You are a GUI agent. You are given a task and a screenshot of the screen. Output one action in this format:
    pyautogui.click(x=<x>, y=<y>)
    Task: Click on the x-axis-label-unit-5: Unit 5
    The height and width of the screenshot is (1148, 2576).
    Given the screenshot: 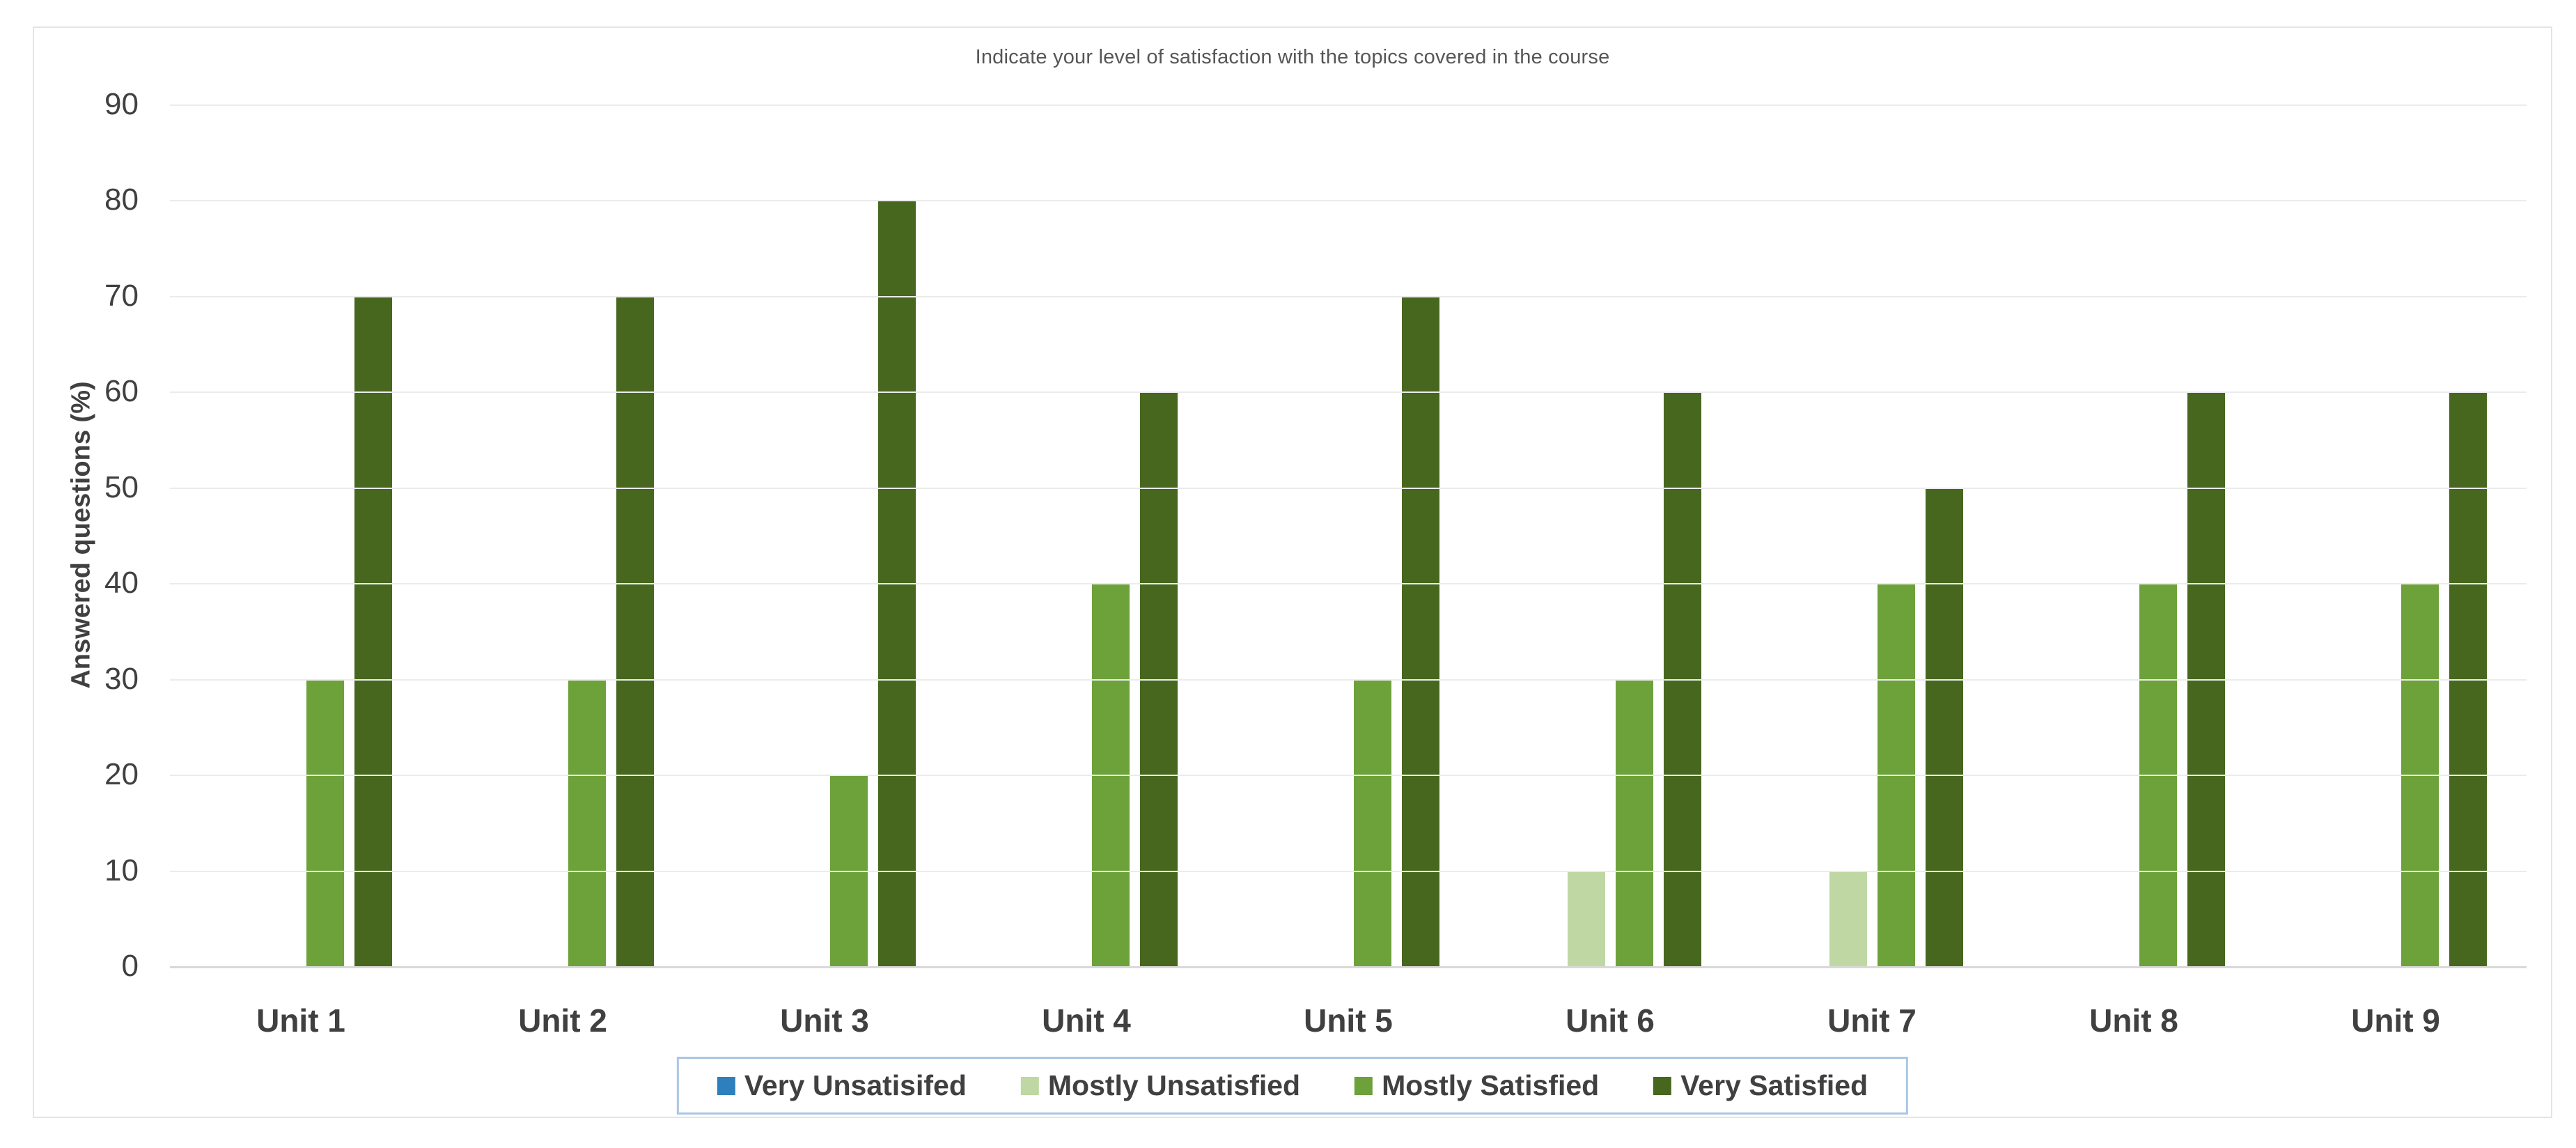 What is the action you would take?
    pyautogui.click(x=1348, y=1020)
    